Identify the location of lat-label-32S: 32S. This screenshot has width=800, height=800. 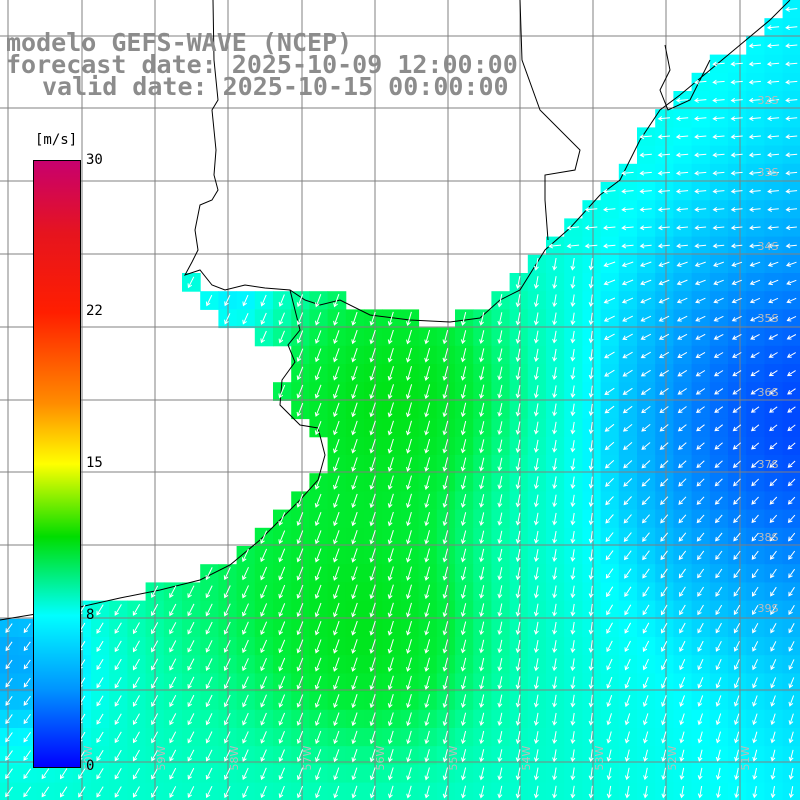
(768, 100).